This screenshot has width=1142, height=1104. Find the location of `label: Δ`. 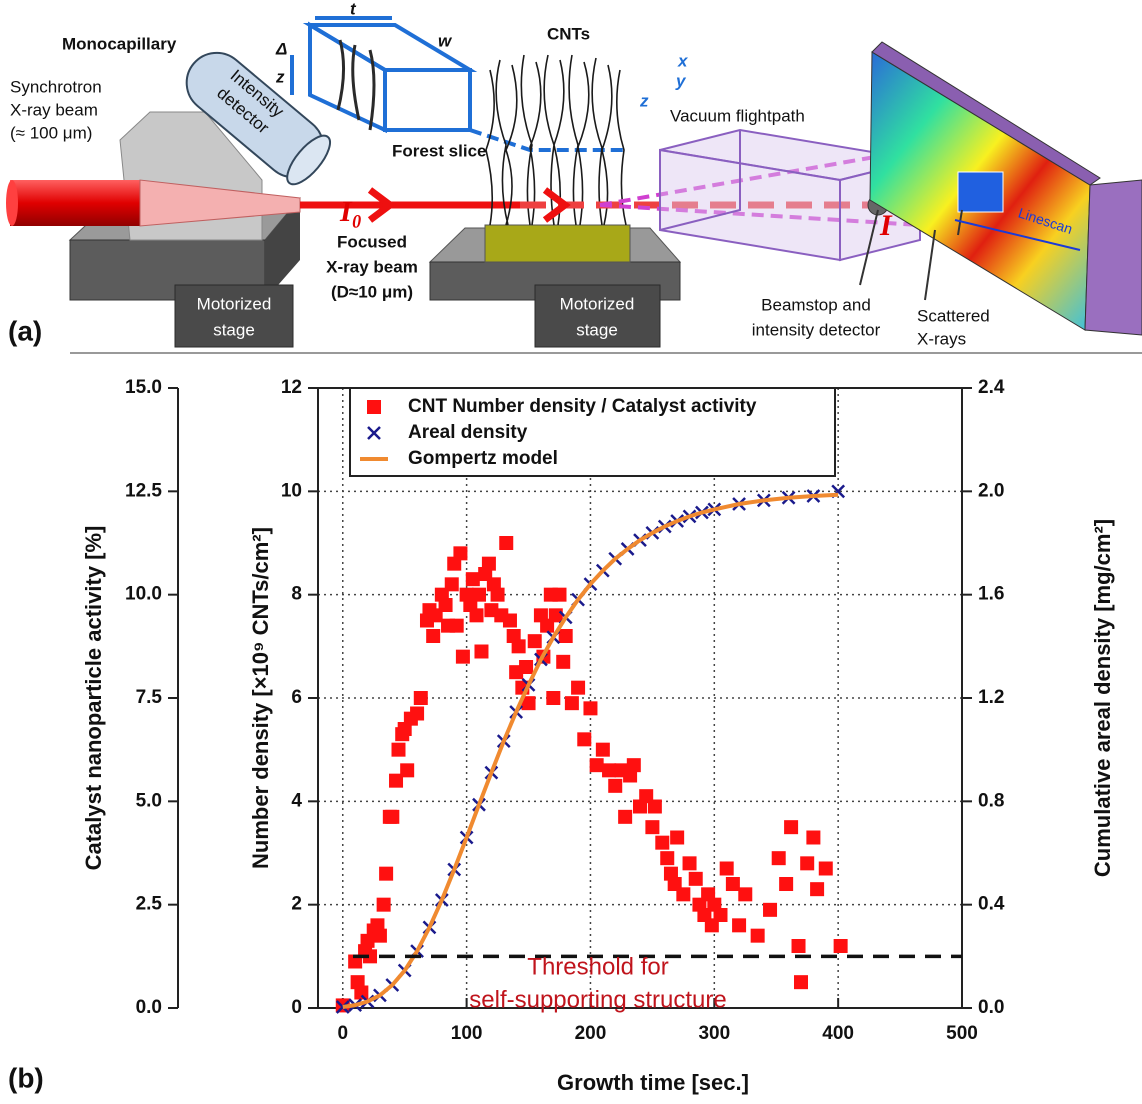

label: Δ is located at coordinates (281, 48).